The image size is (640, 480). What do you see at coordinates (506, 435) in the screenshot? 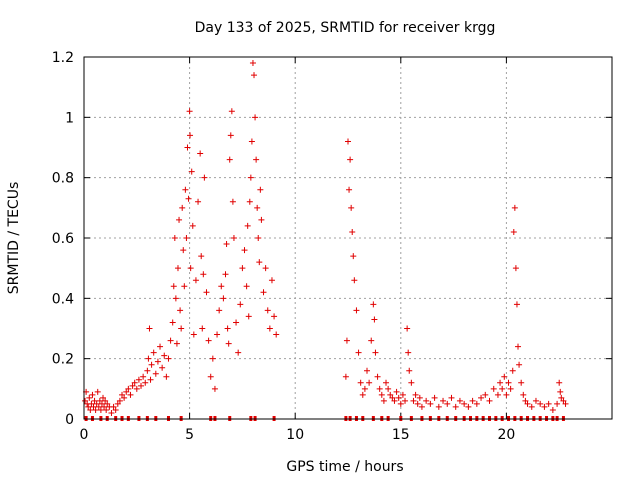
I see `x-tick-label: 20` at bounding box center [506, 435].